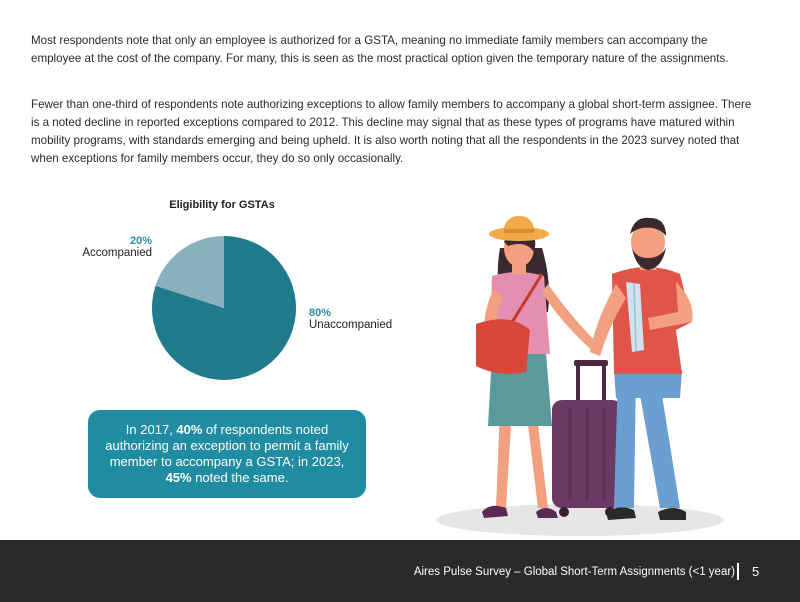  What do you see at coordinates (240, 477) in the screenshot?
I see `callout-text-part3: noted the same.` at bounding box center [240, 477].